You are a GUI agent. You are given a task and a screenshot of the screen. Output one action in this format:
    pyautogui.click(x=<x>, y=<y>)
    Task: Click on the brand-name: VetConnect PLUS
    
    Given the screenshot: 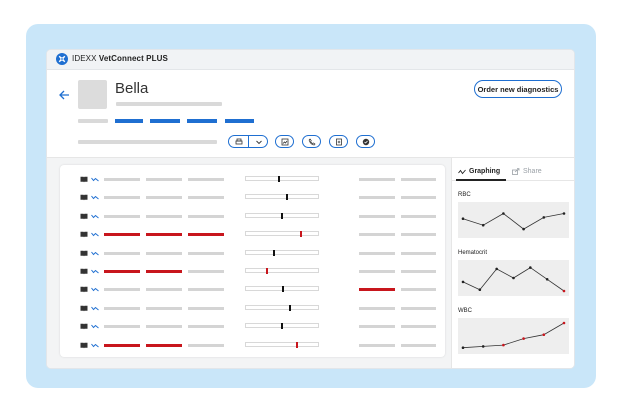 What is the action you would take?
    pyautogui.click(x=133, y=58)
    